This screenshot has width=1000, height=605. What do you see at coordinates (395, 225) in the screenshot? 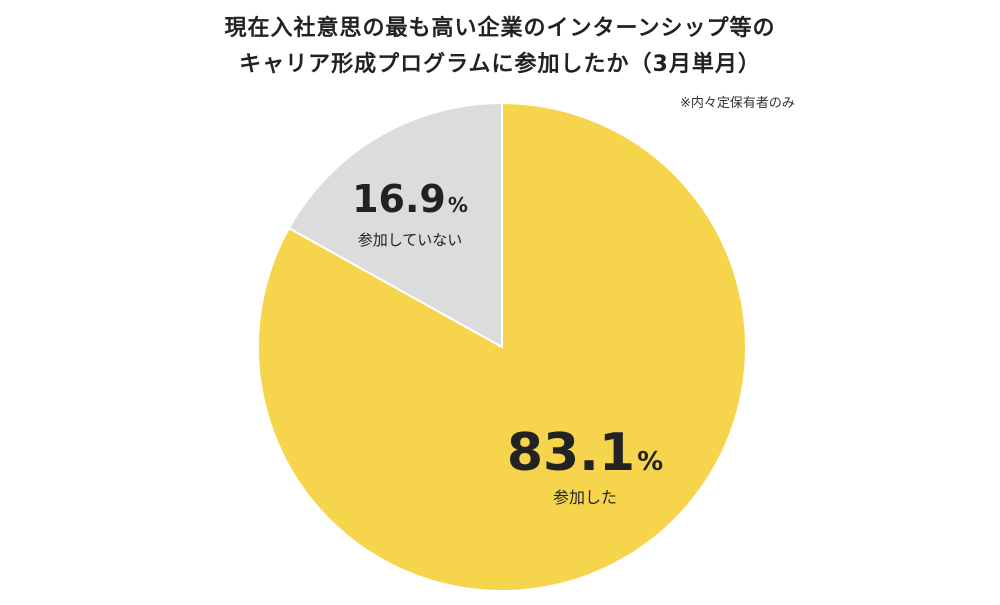
I see `pie-slice-not-participated` at bounding box center [395, 225].